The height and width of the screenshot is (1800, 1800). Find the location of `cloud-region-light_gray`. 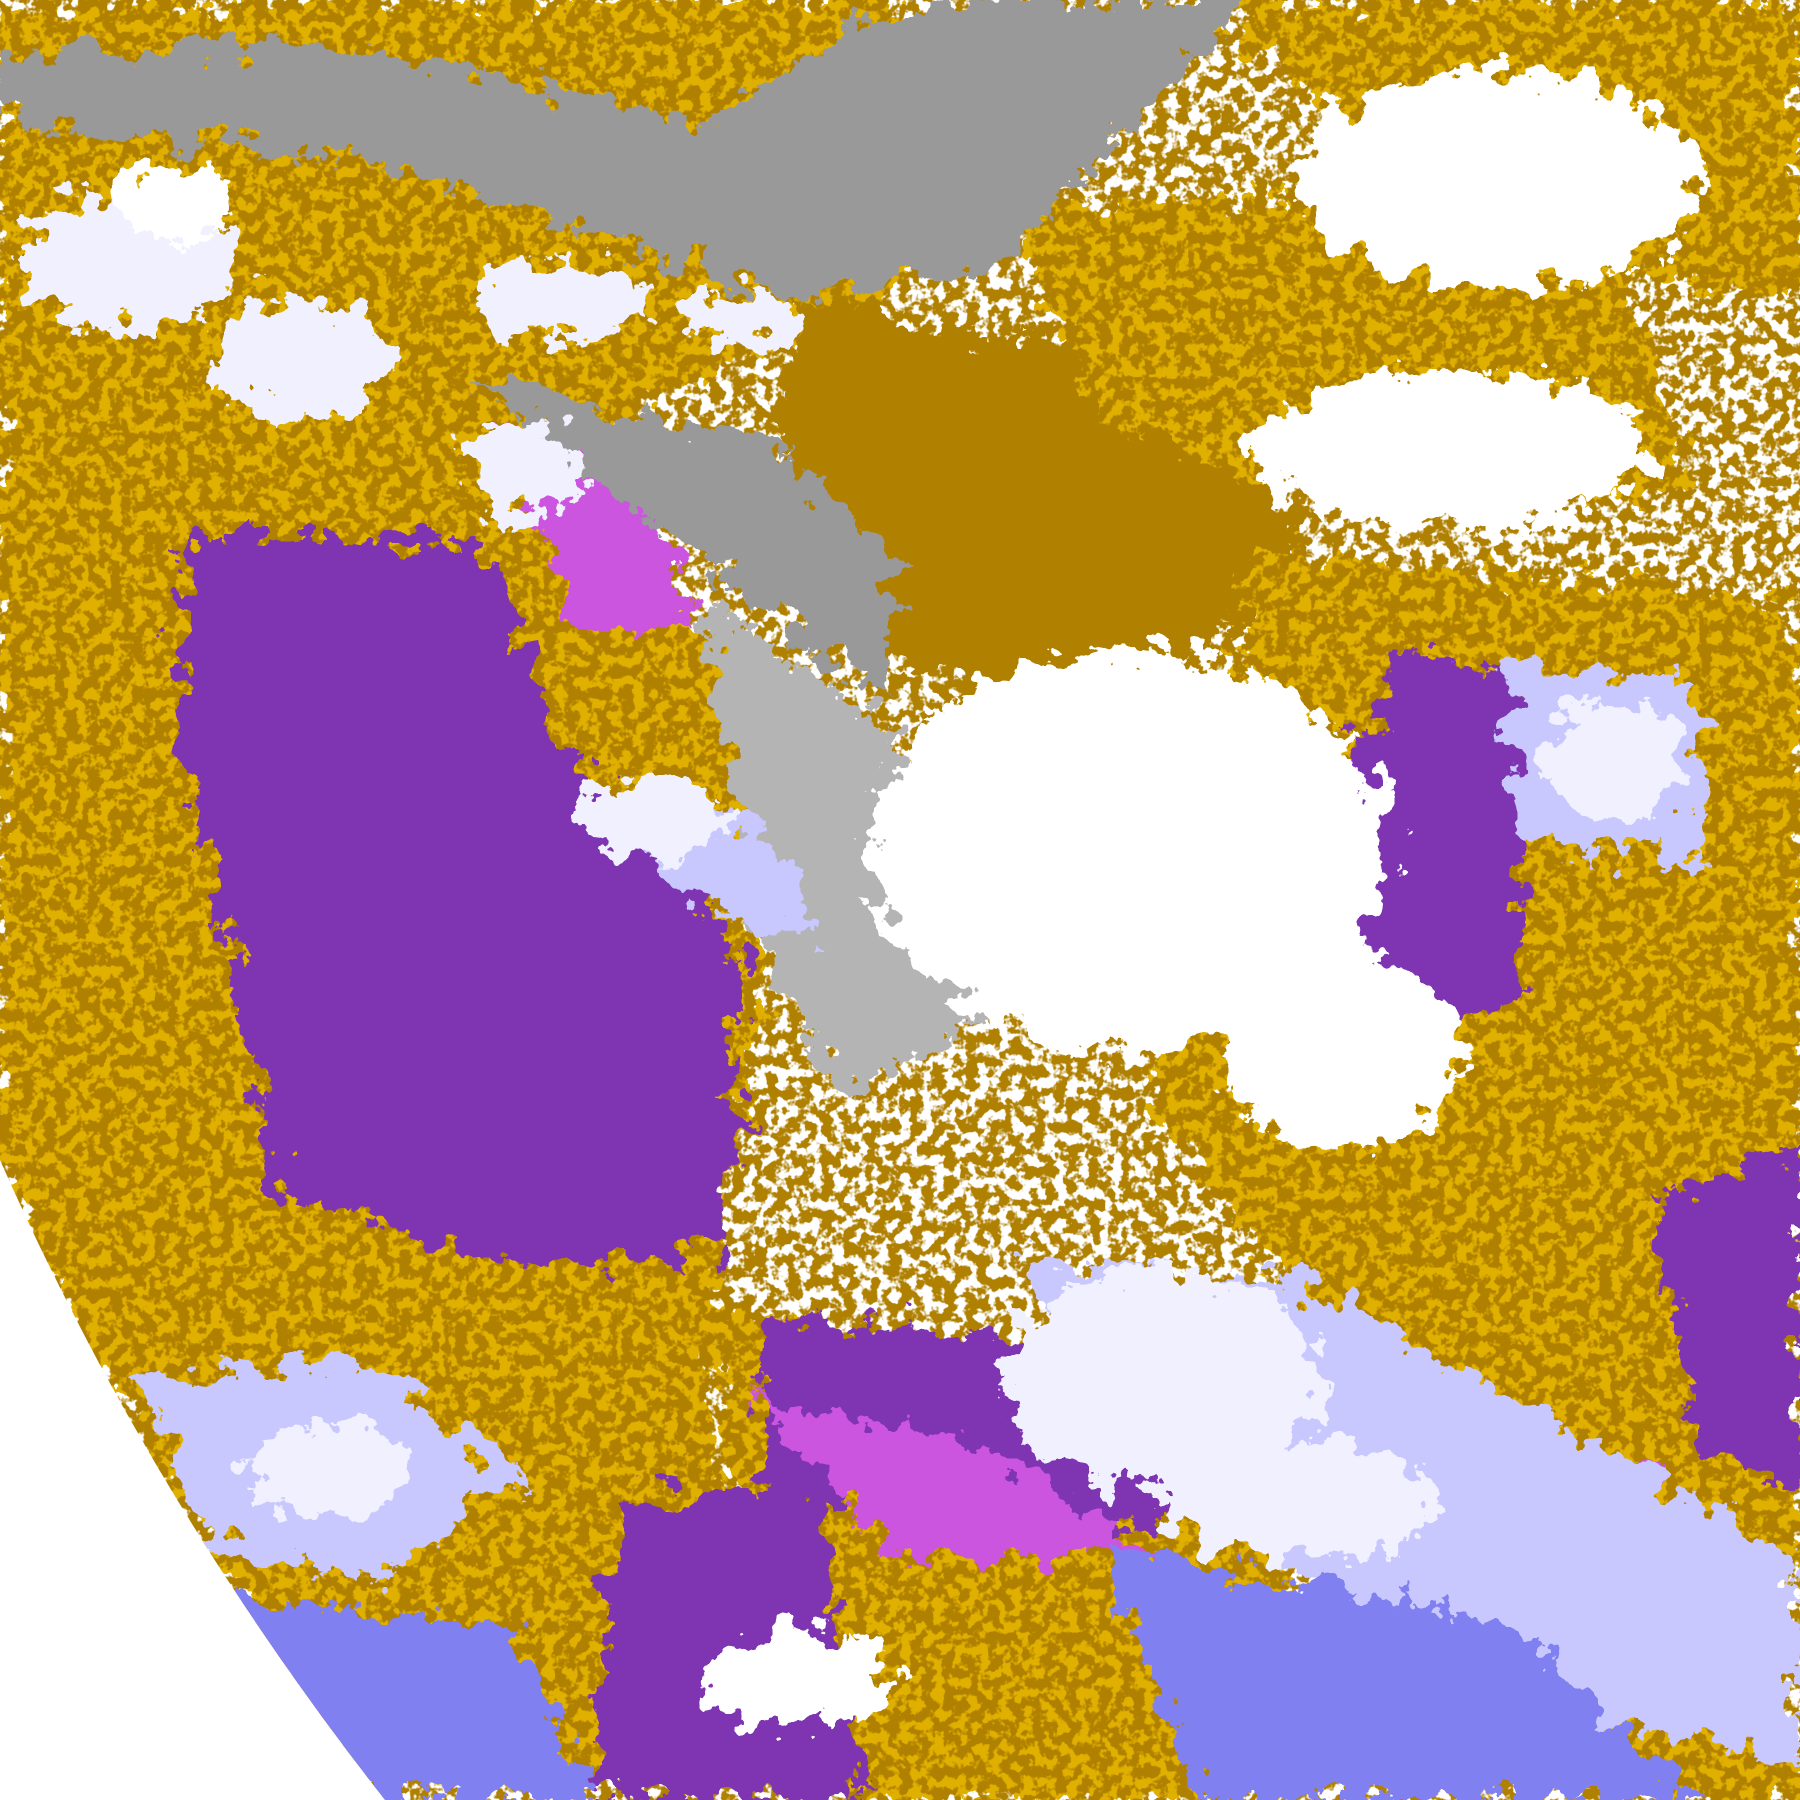

cloud-region-light_gray is located at coordinates (850, 850).